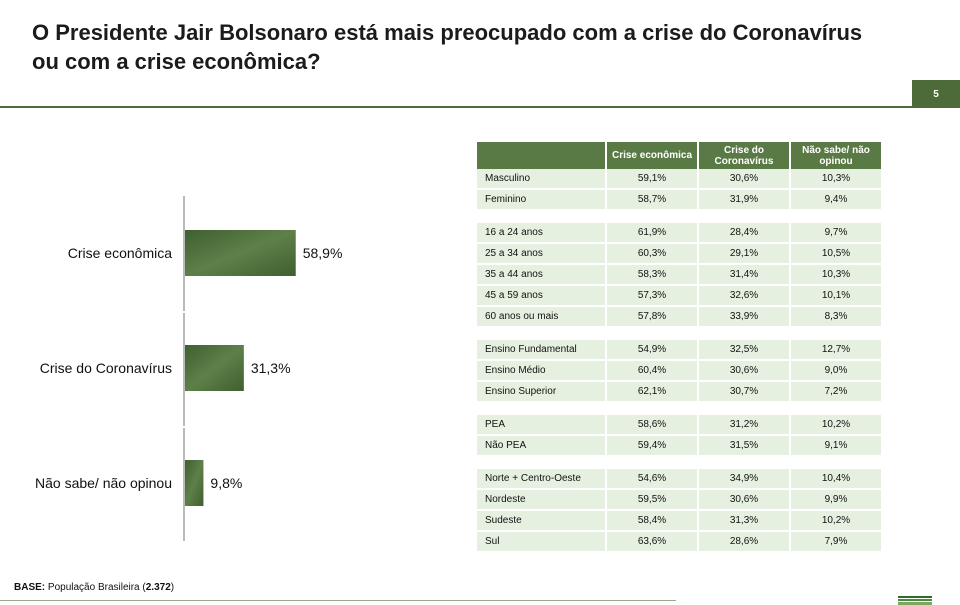 Image resolution: width=960 pixels, height=605 pixels. I want to click on table-cell: 10,3%, so click(837, 179).